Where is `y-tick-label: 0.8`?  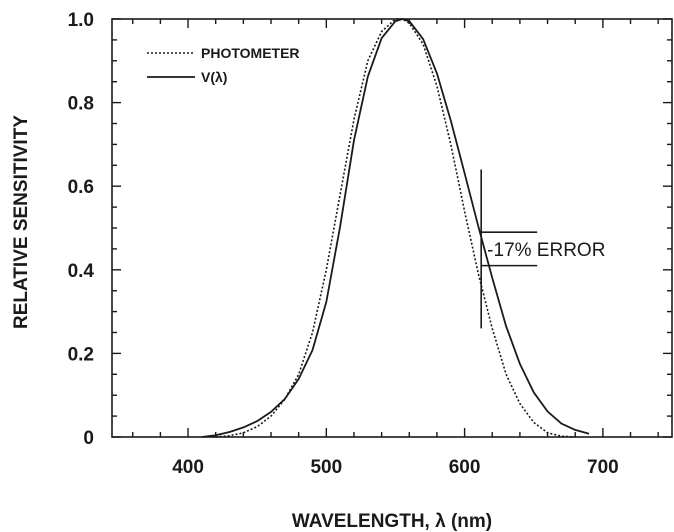 y-tick-label: 0.8 is located at coordinates (81, 104).